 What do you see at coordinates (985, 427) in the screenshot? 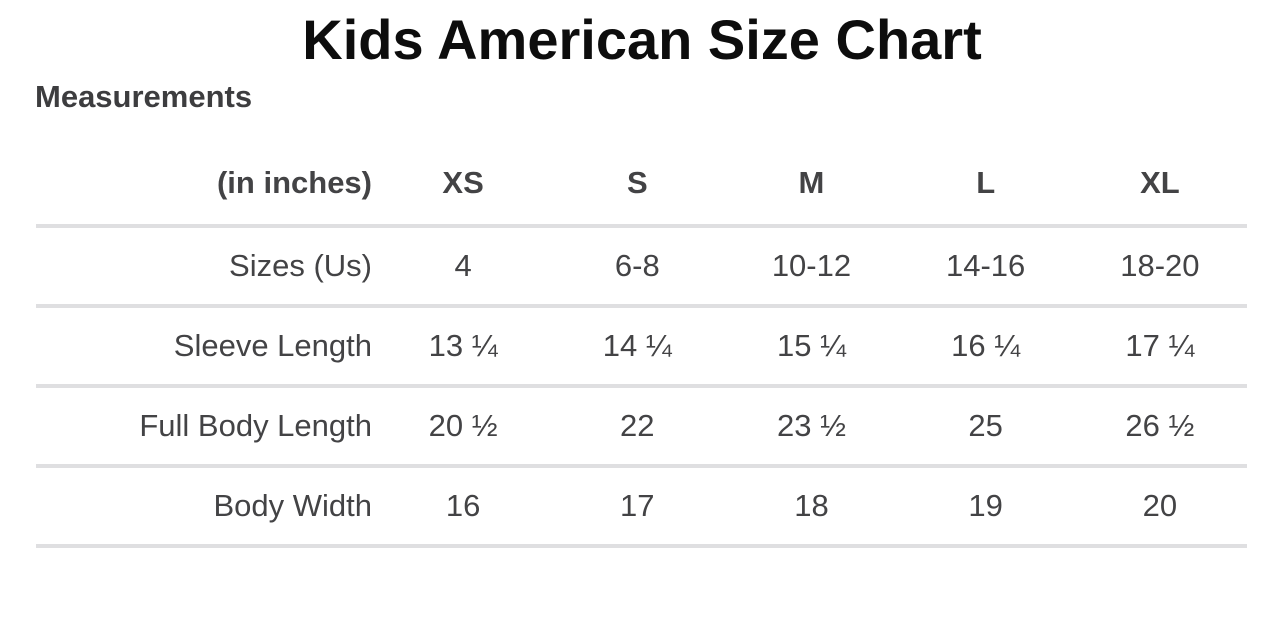
I see `cell-value: 25` at bounding box center [985, 427].